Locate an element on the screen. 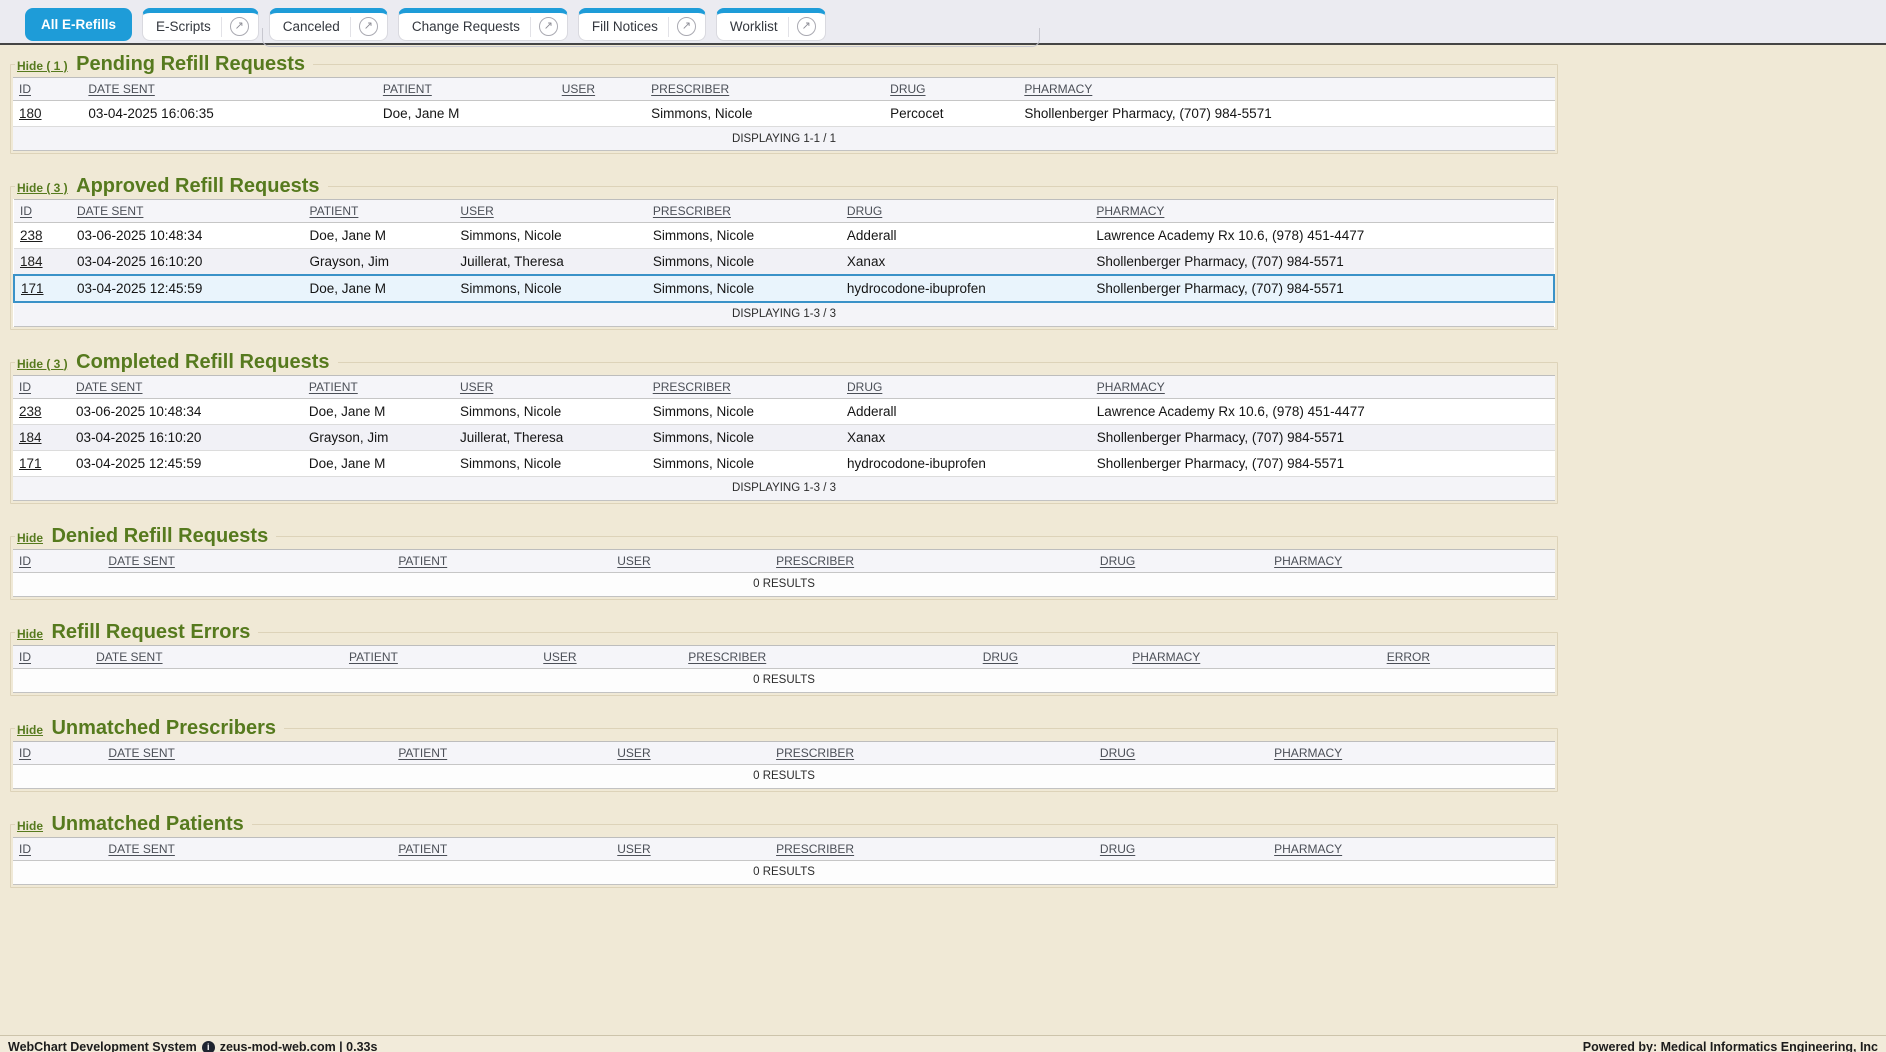 This screenshot has width=1886, height=1052. tab-worklist: Worklist ↗ is located at coordinates (770, 24).